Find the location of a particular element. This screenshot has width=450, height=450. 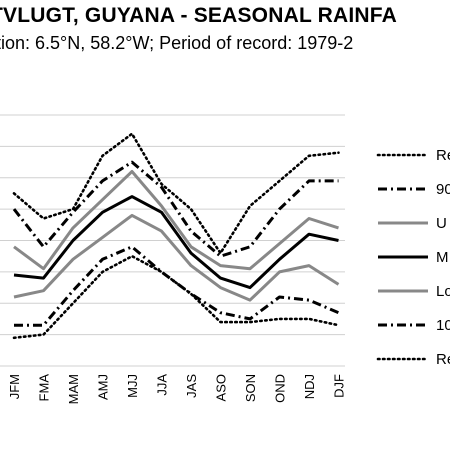

x-tick-label: JJA is located at coordinates (162, 385).